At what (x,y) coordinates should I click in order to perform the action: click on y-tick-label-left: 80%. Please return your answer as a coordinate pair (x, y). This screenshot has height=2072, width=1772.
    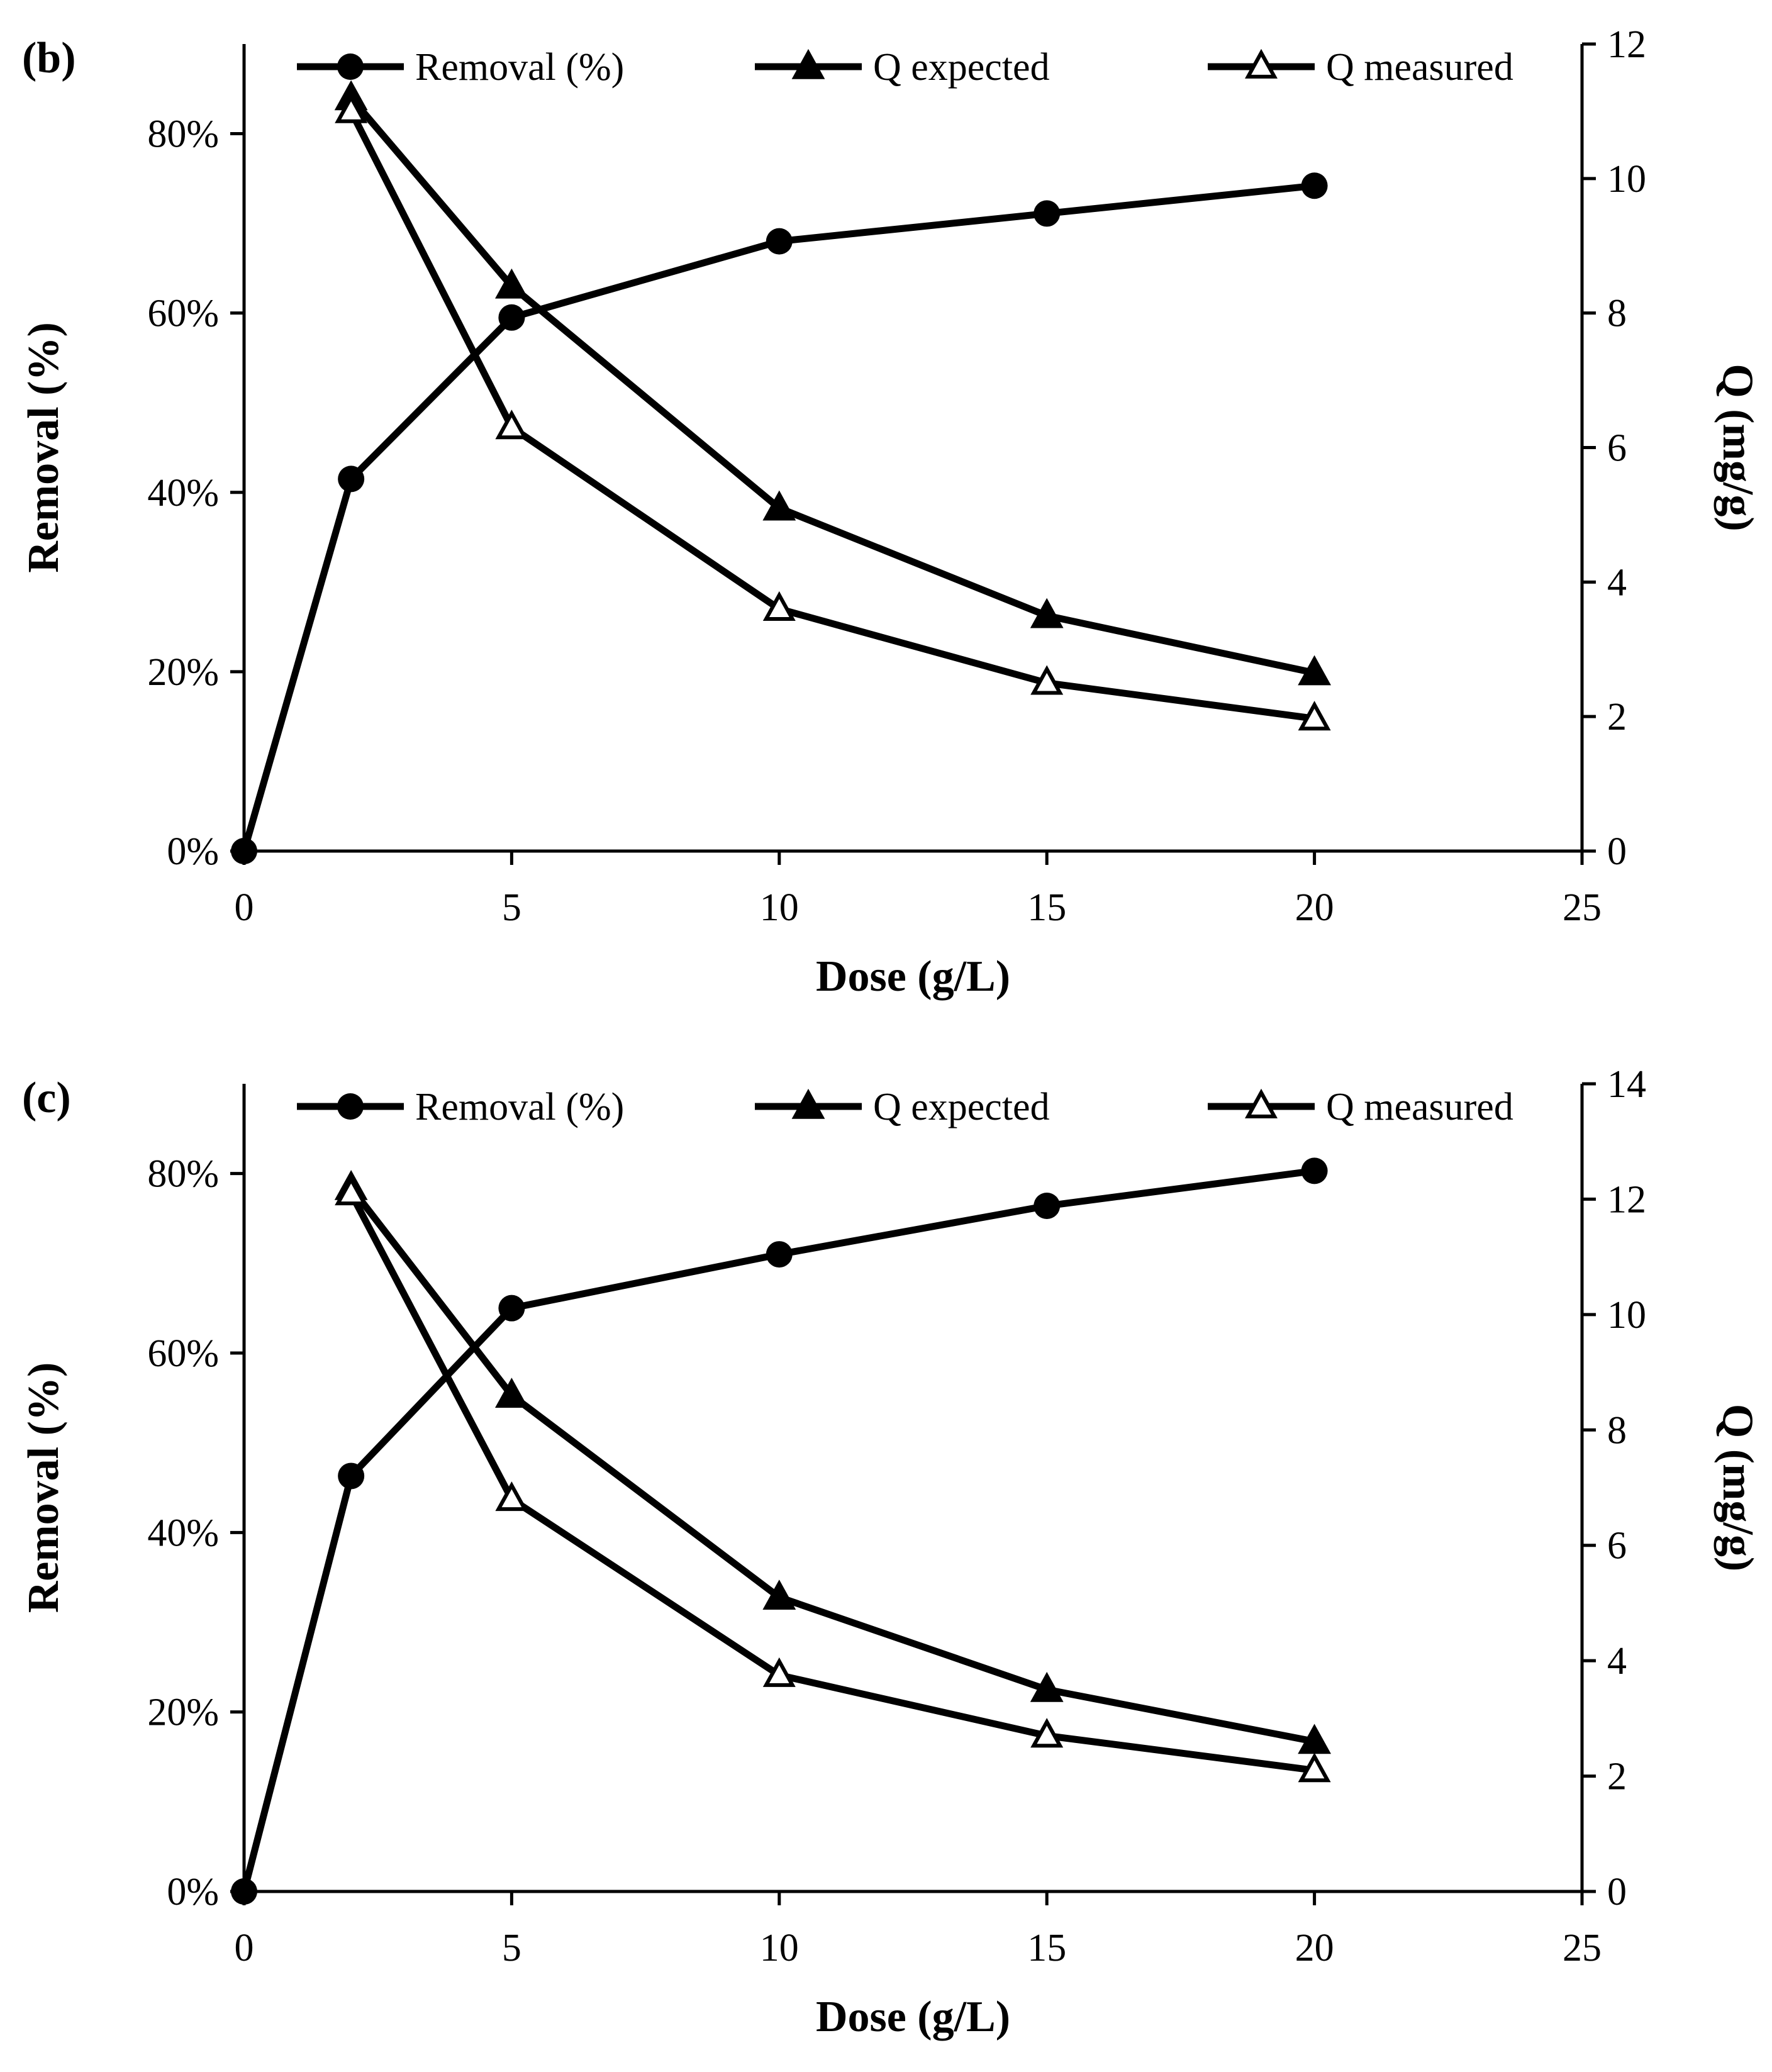
    Looking at the image, I should click on (183, 134).